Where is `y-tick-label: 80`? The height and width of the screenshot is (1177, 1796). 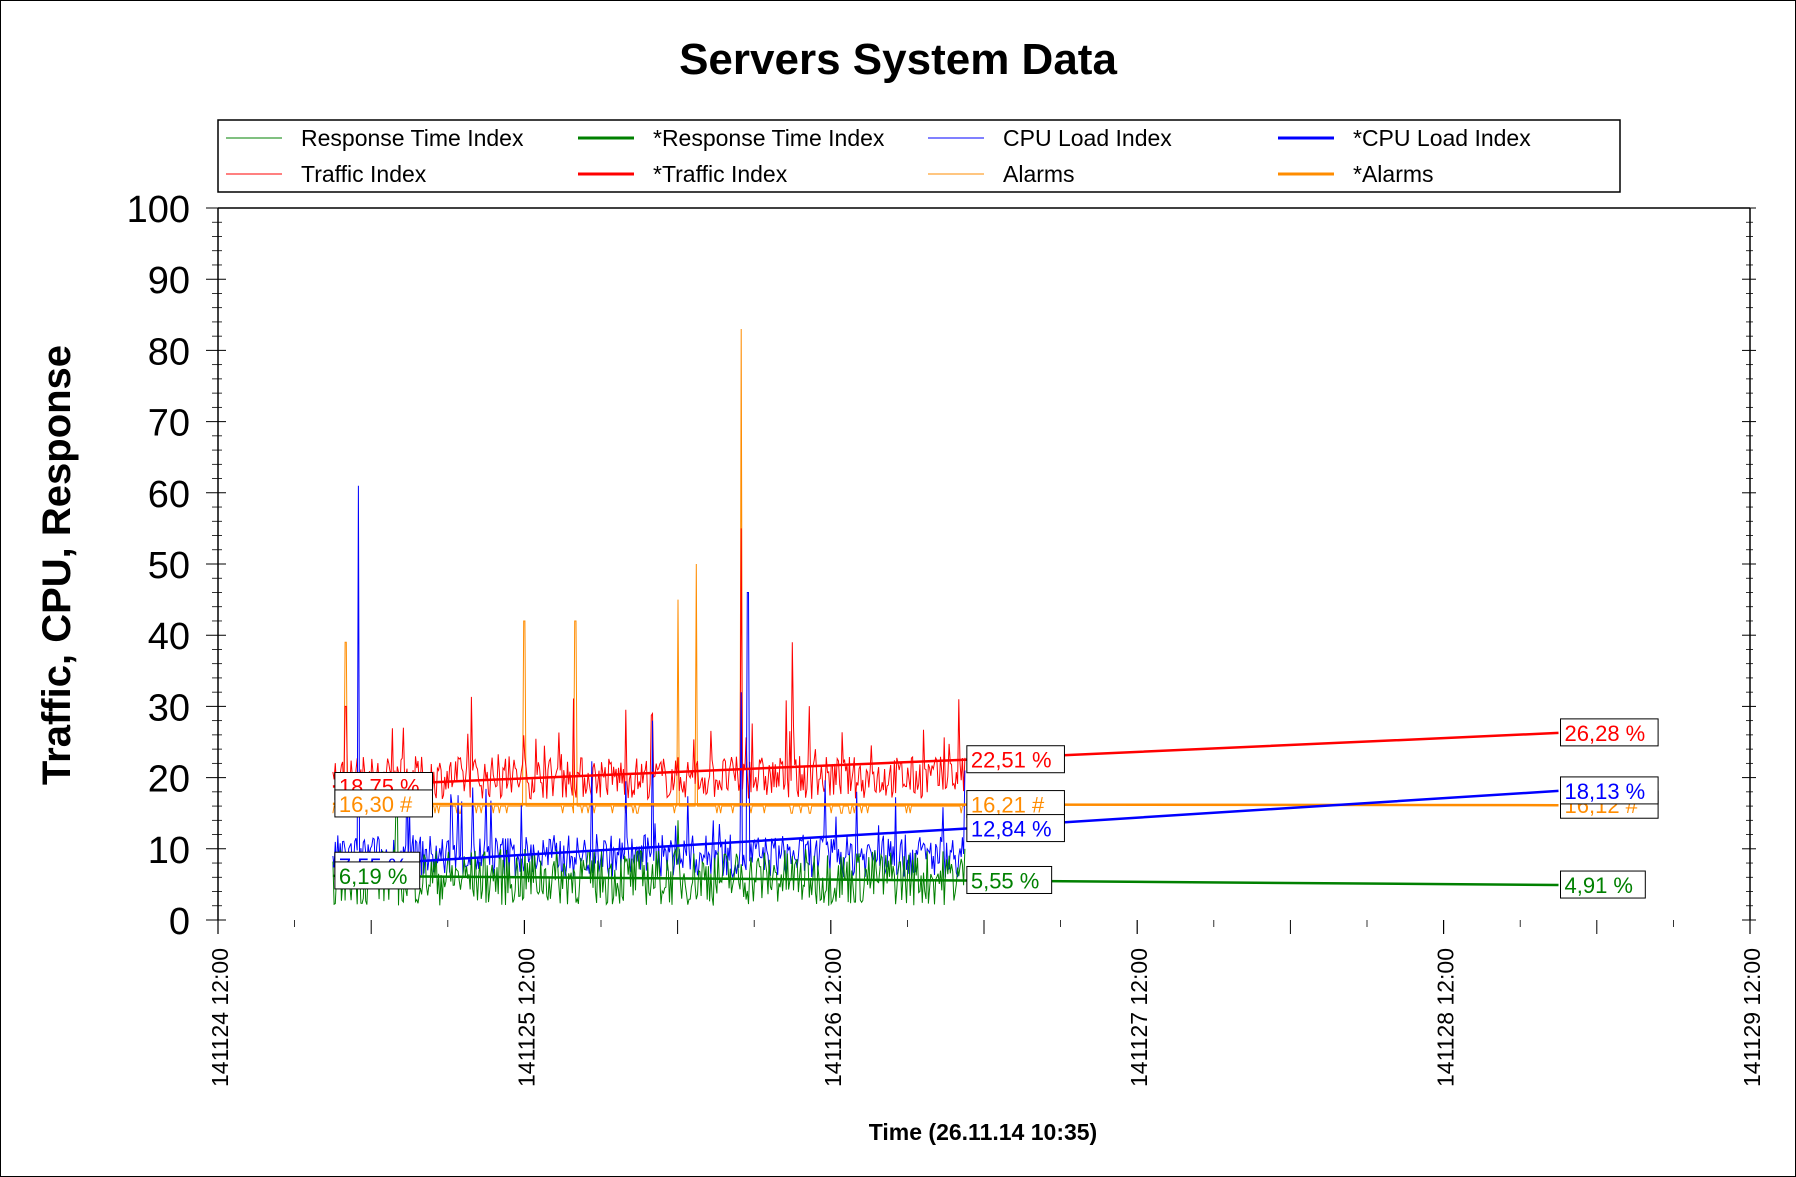
y-tick-label: 80 is located at coordinates (169, 352).